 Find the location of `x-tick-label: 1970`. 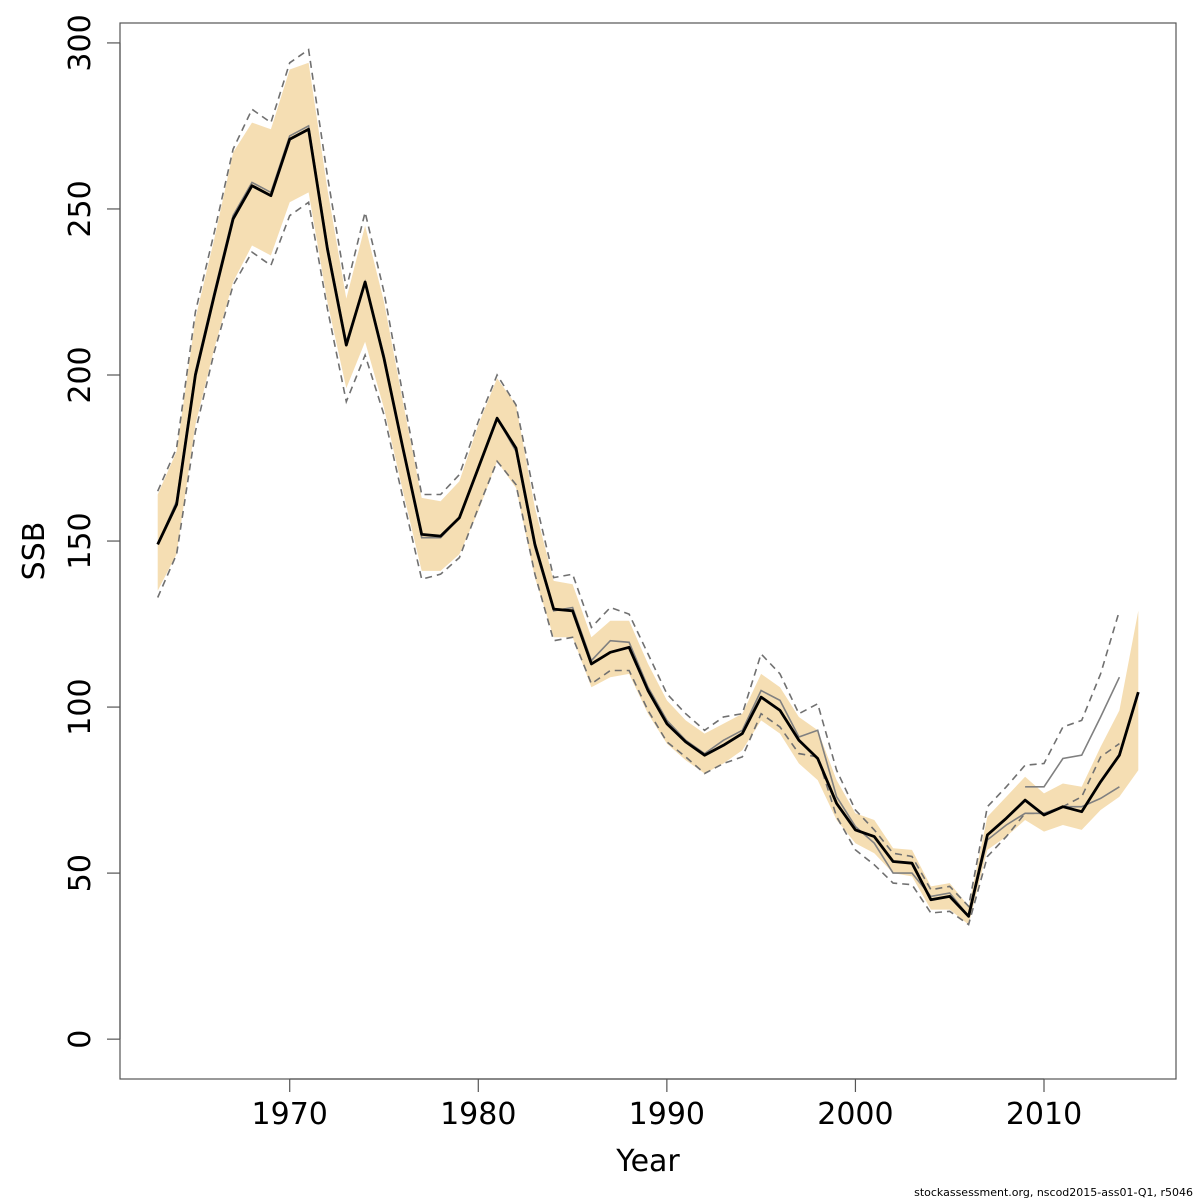

x-tick-label: 1970 is located at coordinates (290, 1114).